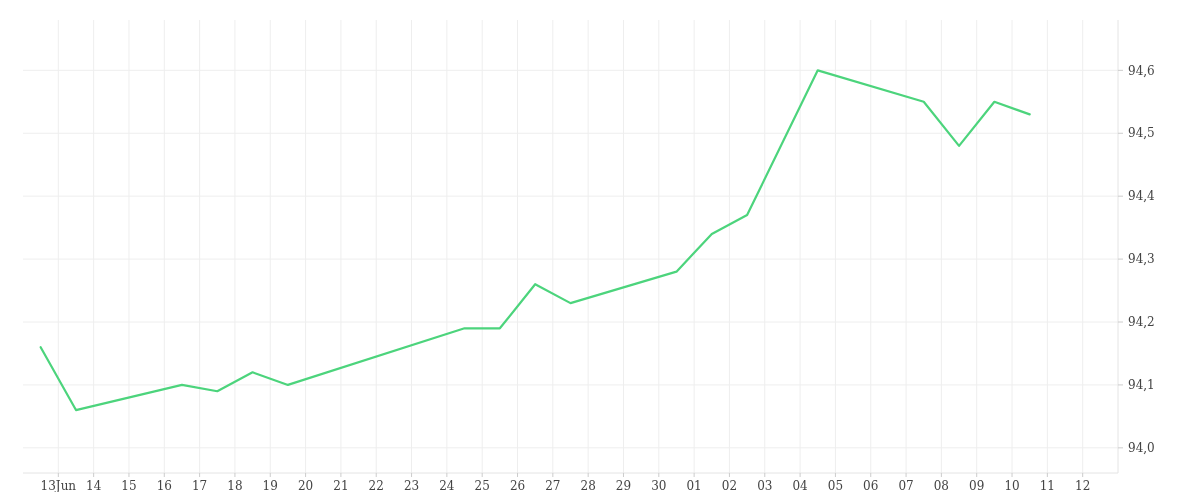  Describe the element at coordinates (94, 486) in the screenshot. I see `x-tick-label: 14` at that location.